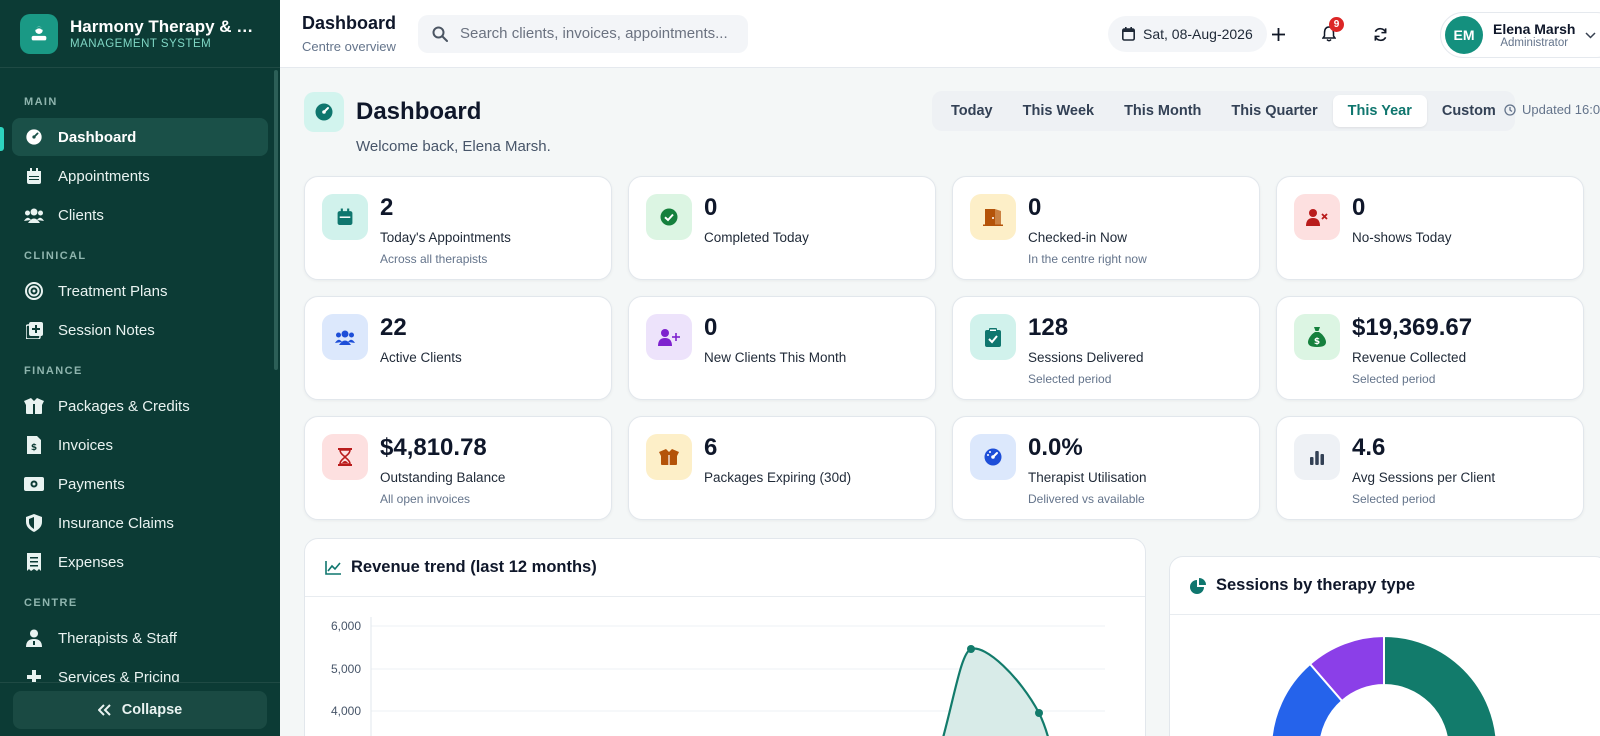  What do you see at coordinates (2, 139) in the screenshot?
I see `active-indicator` at bounding box center [2, 139].